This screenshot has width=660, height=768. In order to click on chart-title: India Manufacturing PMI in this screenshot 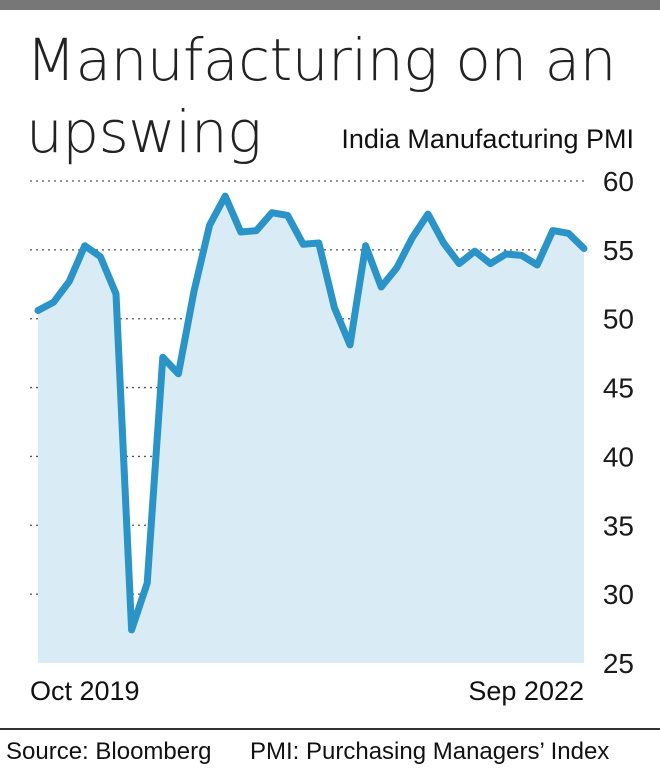, I will do `click(487, 139)`.